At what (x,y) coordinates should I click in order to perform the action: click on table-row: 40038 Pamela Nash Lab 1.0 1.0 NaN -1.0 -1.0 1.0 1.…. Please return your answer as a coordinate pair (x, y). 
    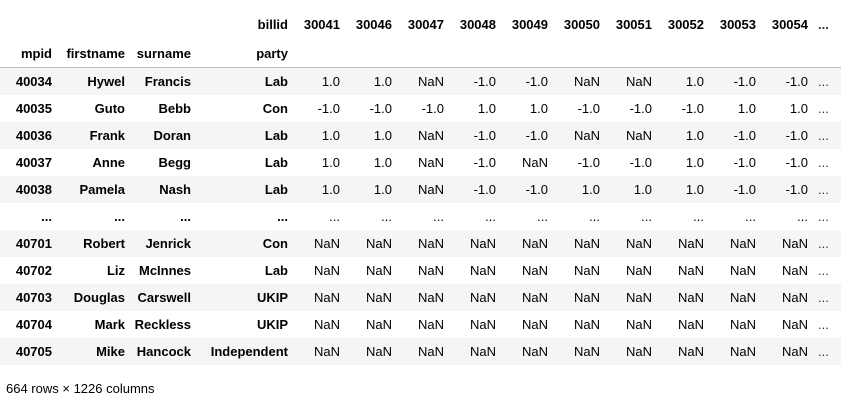
    Looking at the image, I should click on (420, 189).